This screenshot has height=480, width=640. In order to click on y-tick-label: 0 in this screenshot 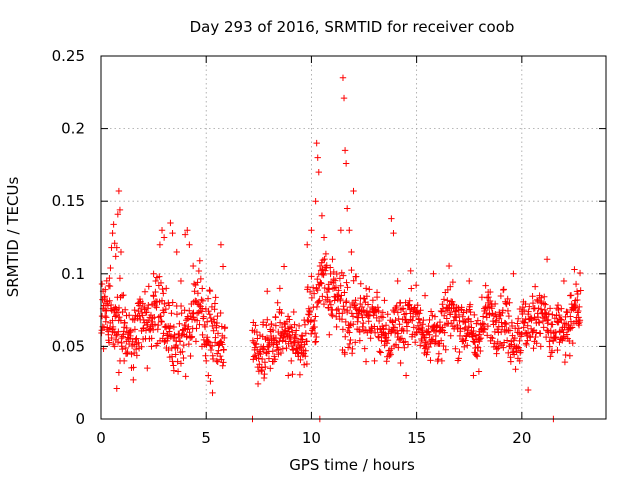, I will do `click(80, 419)`.